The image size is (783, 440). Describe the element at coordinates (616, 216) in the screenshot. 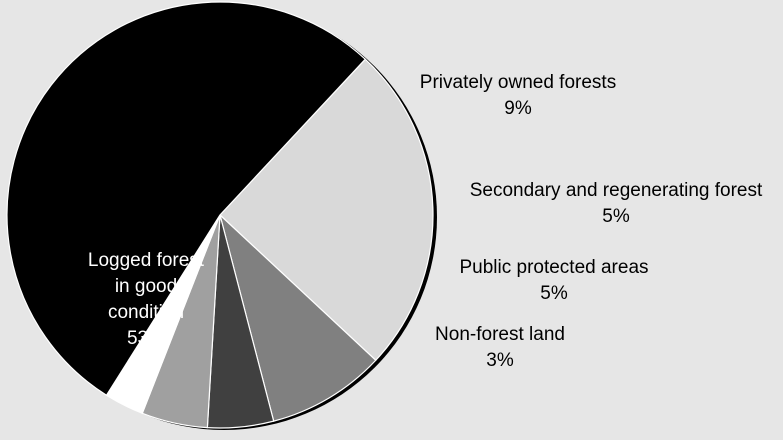

I see `slice-2-value-label: 5%` at that location.